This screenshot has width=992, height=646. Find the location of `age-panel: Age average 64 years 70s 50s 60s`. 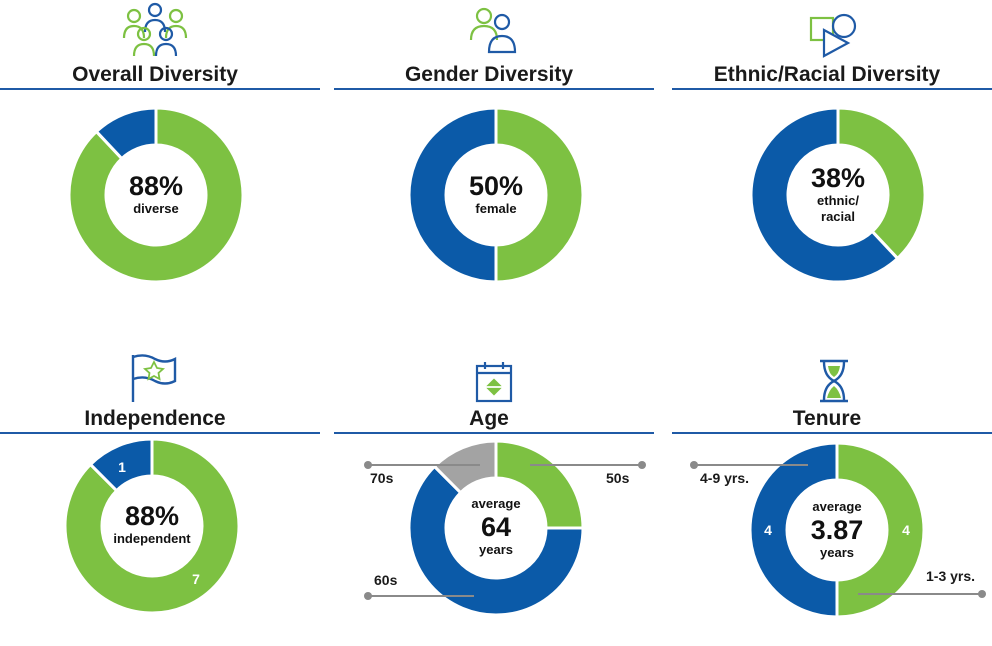

age-panel: Age average 64 years 70s 50s 60s is located at coordinates (494, 496).